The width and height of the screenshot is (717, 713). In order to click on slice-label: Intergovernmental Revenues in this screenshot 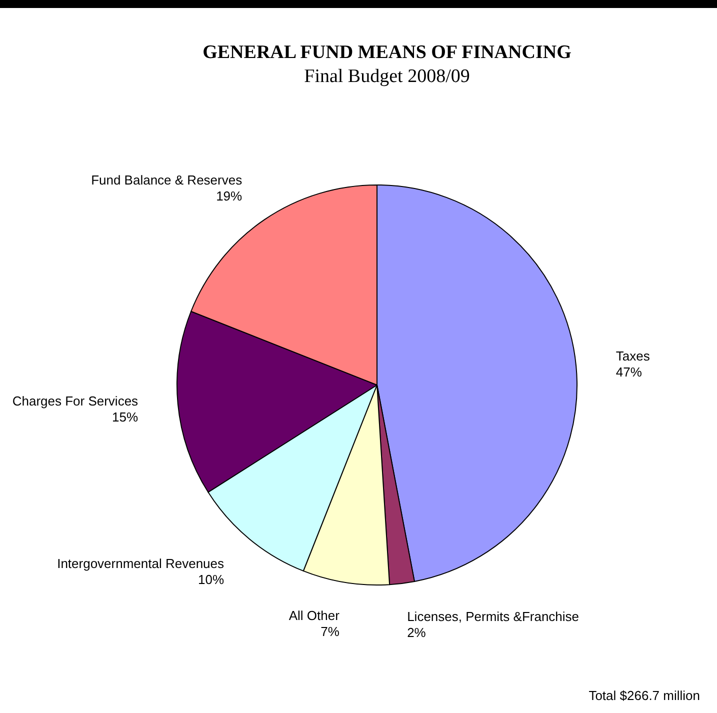, I will do `click(141, 563)`.